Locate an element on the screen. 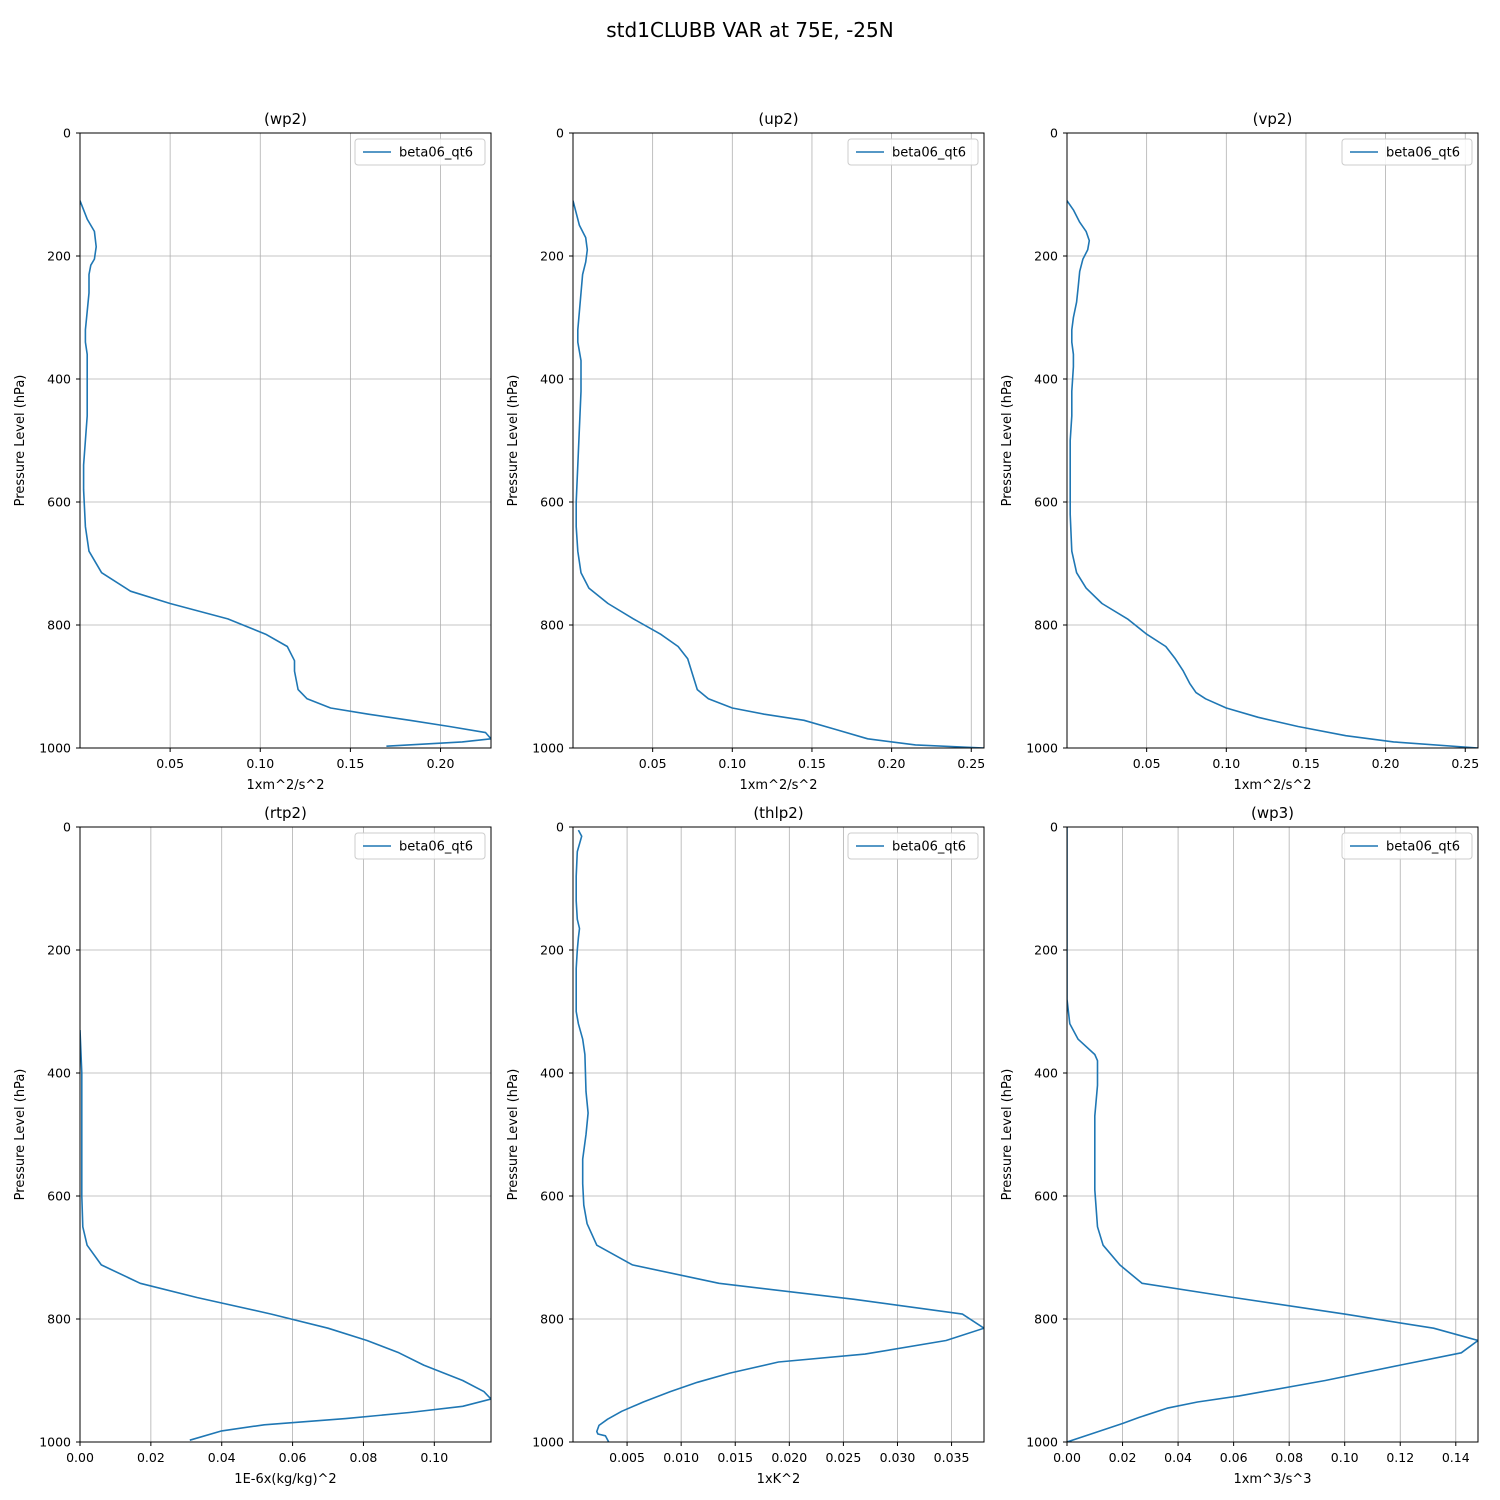  x-tick-label: 0.04 is located at coordinates (222, 1457).